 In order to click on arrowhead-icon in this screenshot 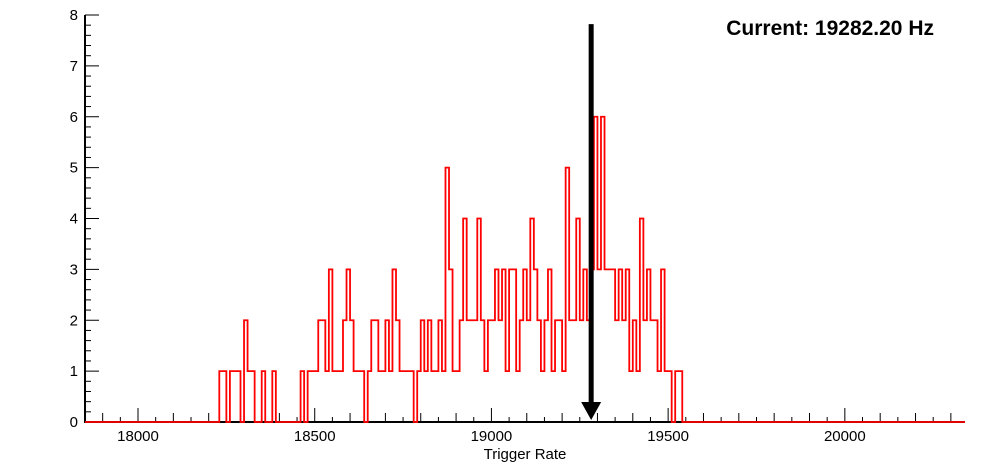, I will do `click(591, 411)`.